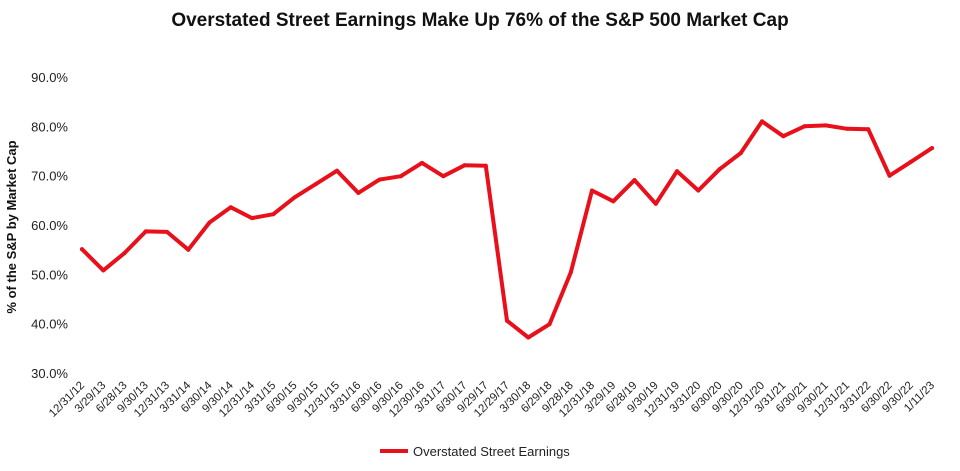 This screenshot has height=471, width=960. What do you see at coordinates (49, 176) in the screenshot?
I see `y-tick-label: 70.0%` at bounding box center [49, 176].